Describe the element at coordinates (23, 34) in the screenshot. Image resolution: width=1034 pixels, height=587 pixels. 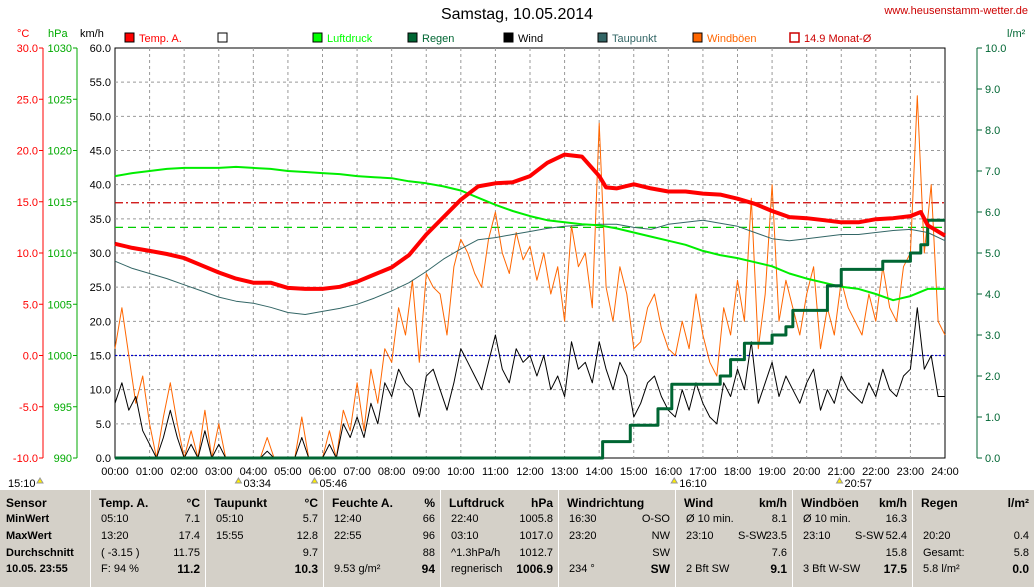
I see `temp-unit: °C` at that location.